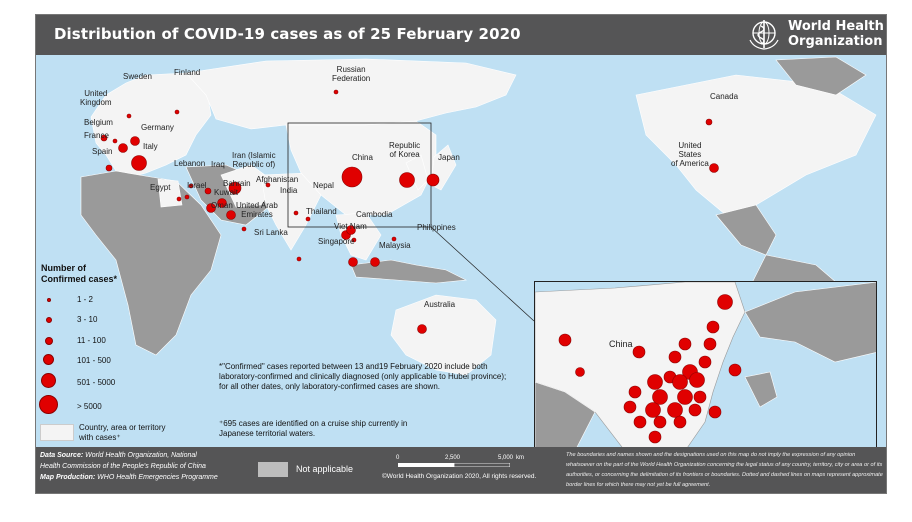  Describe the element at coordinates (211, 208) in the screenshot. I see `case-marker-kuwait` at that location.